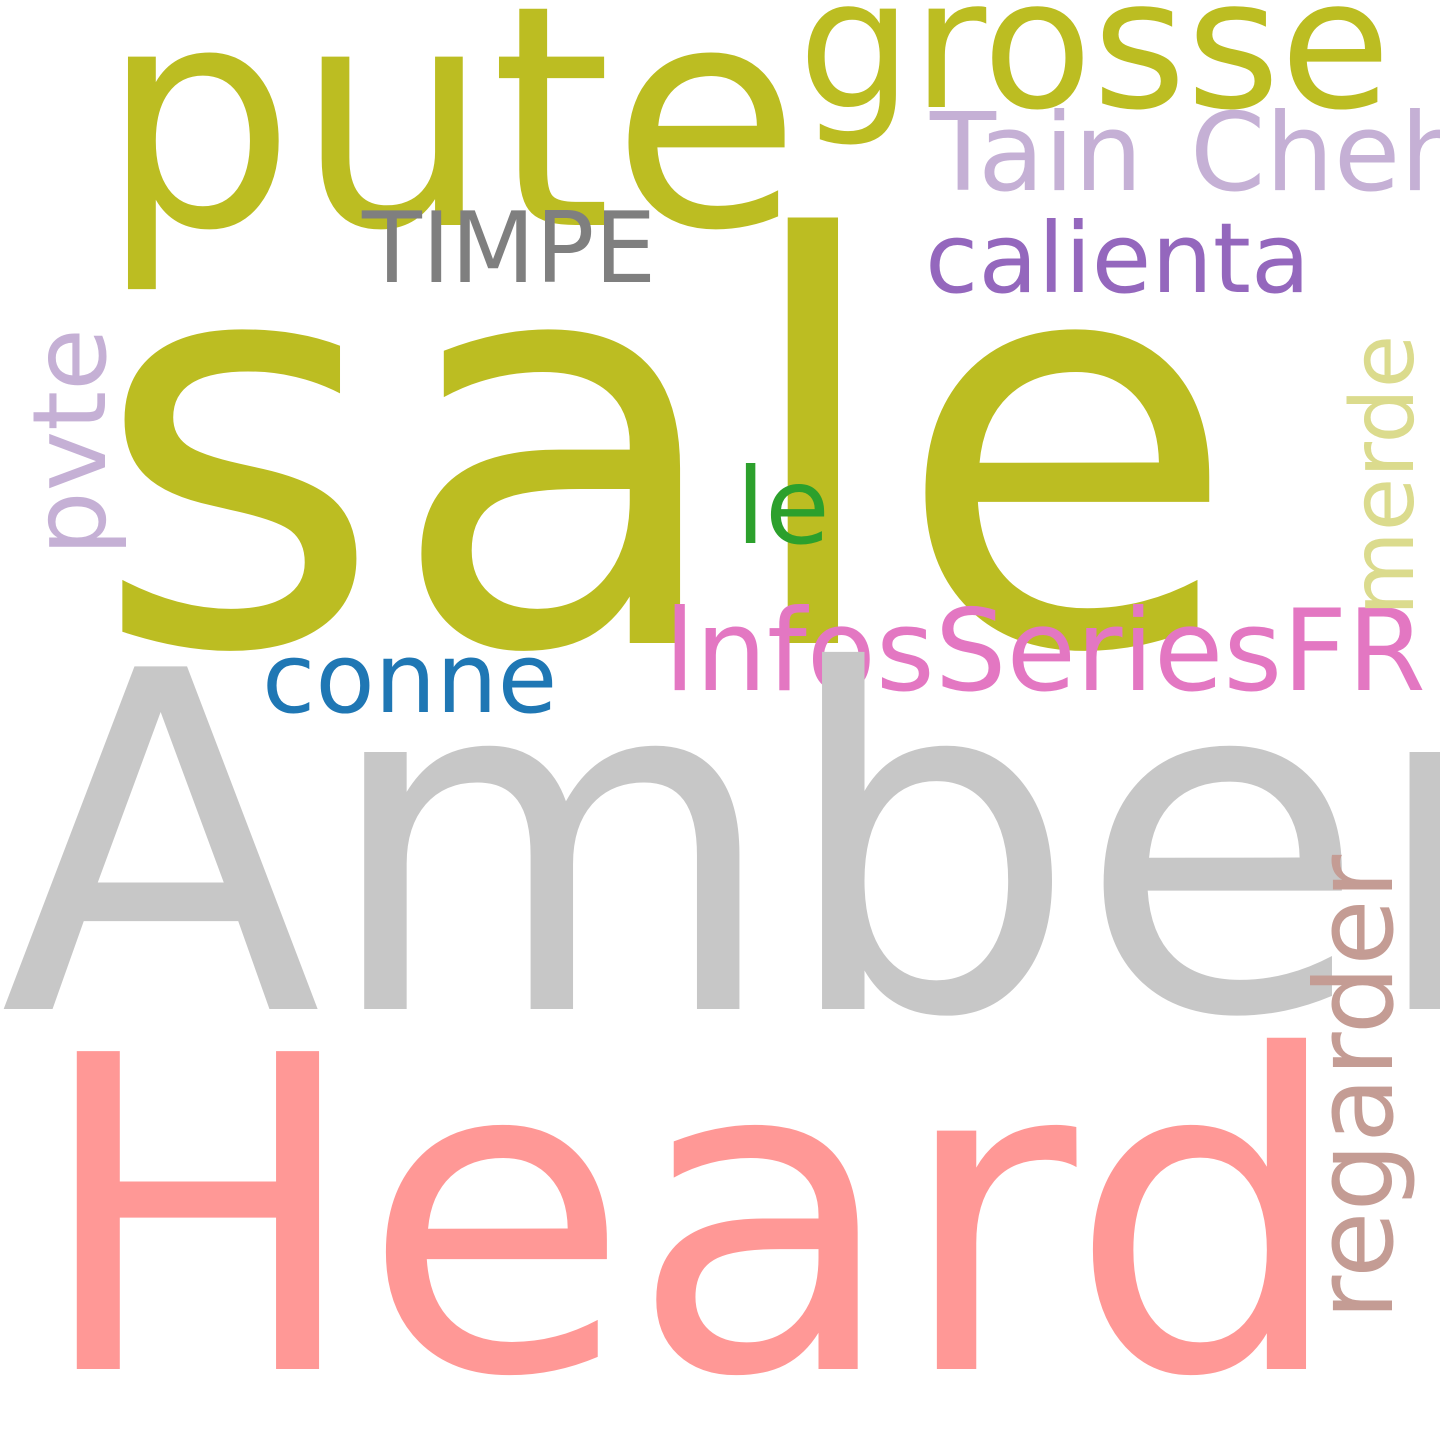 This screenshot has width=1440, height=1440. Describe the element at coordinates (1118, 258) in the screenshot. I see `word-calienta: calienta` at that location.